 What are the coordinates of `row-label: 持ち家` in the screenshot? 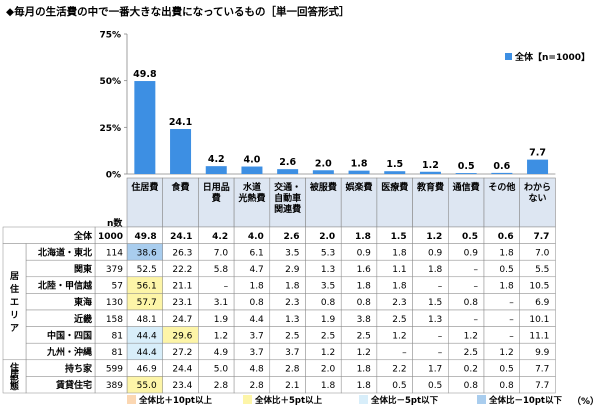 It's located at (79, 369).